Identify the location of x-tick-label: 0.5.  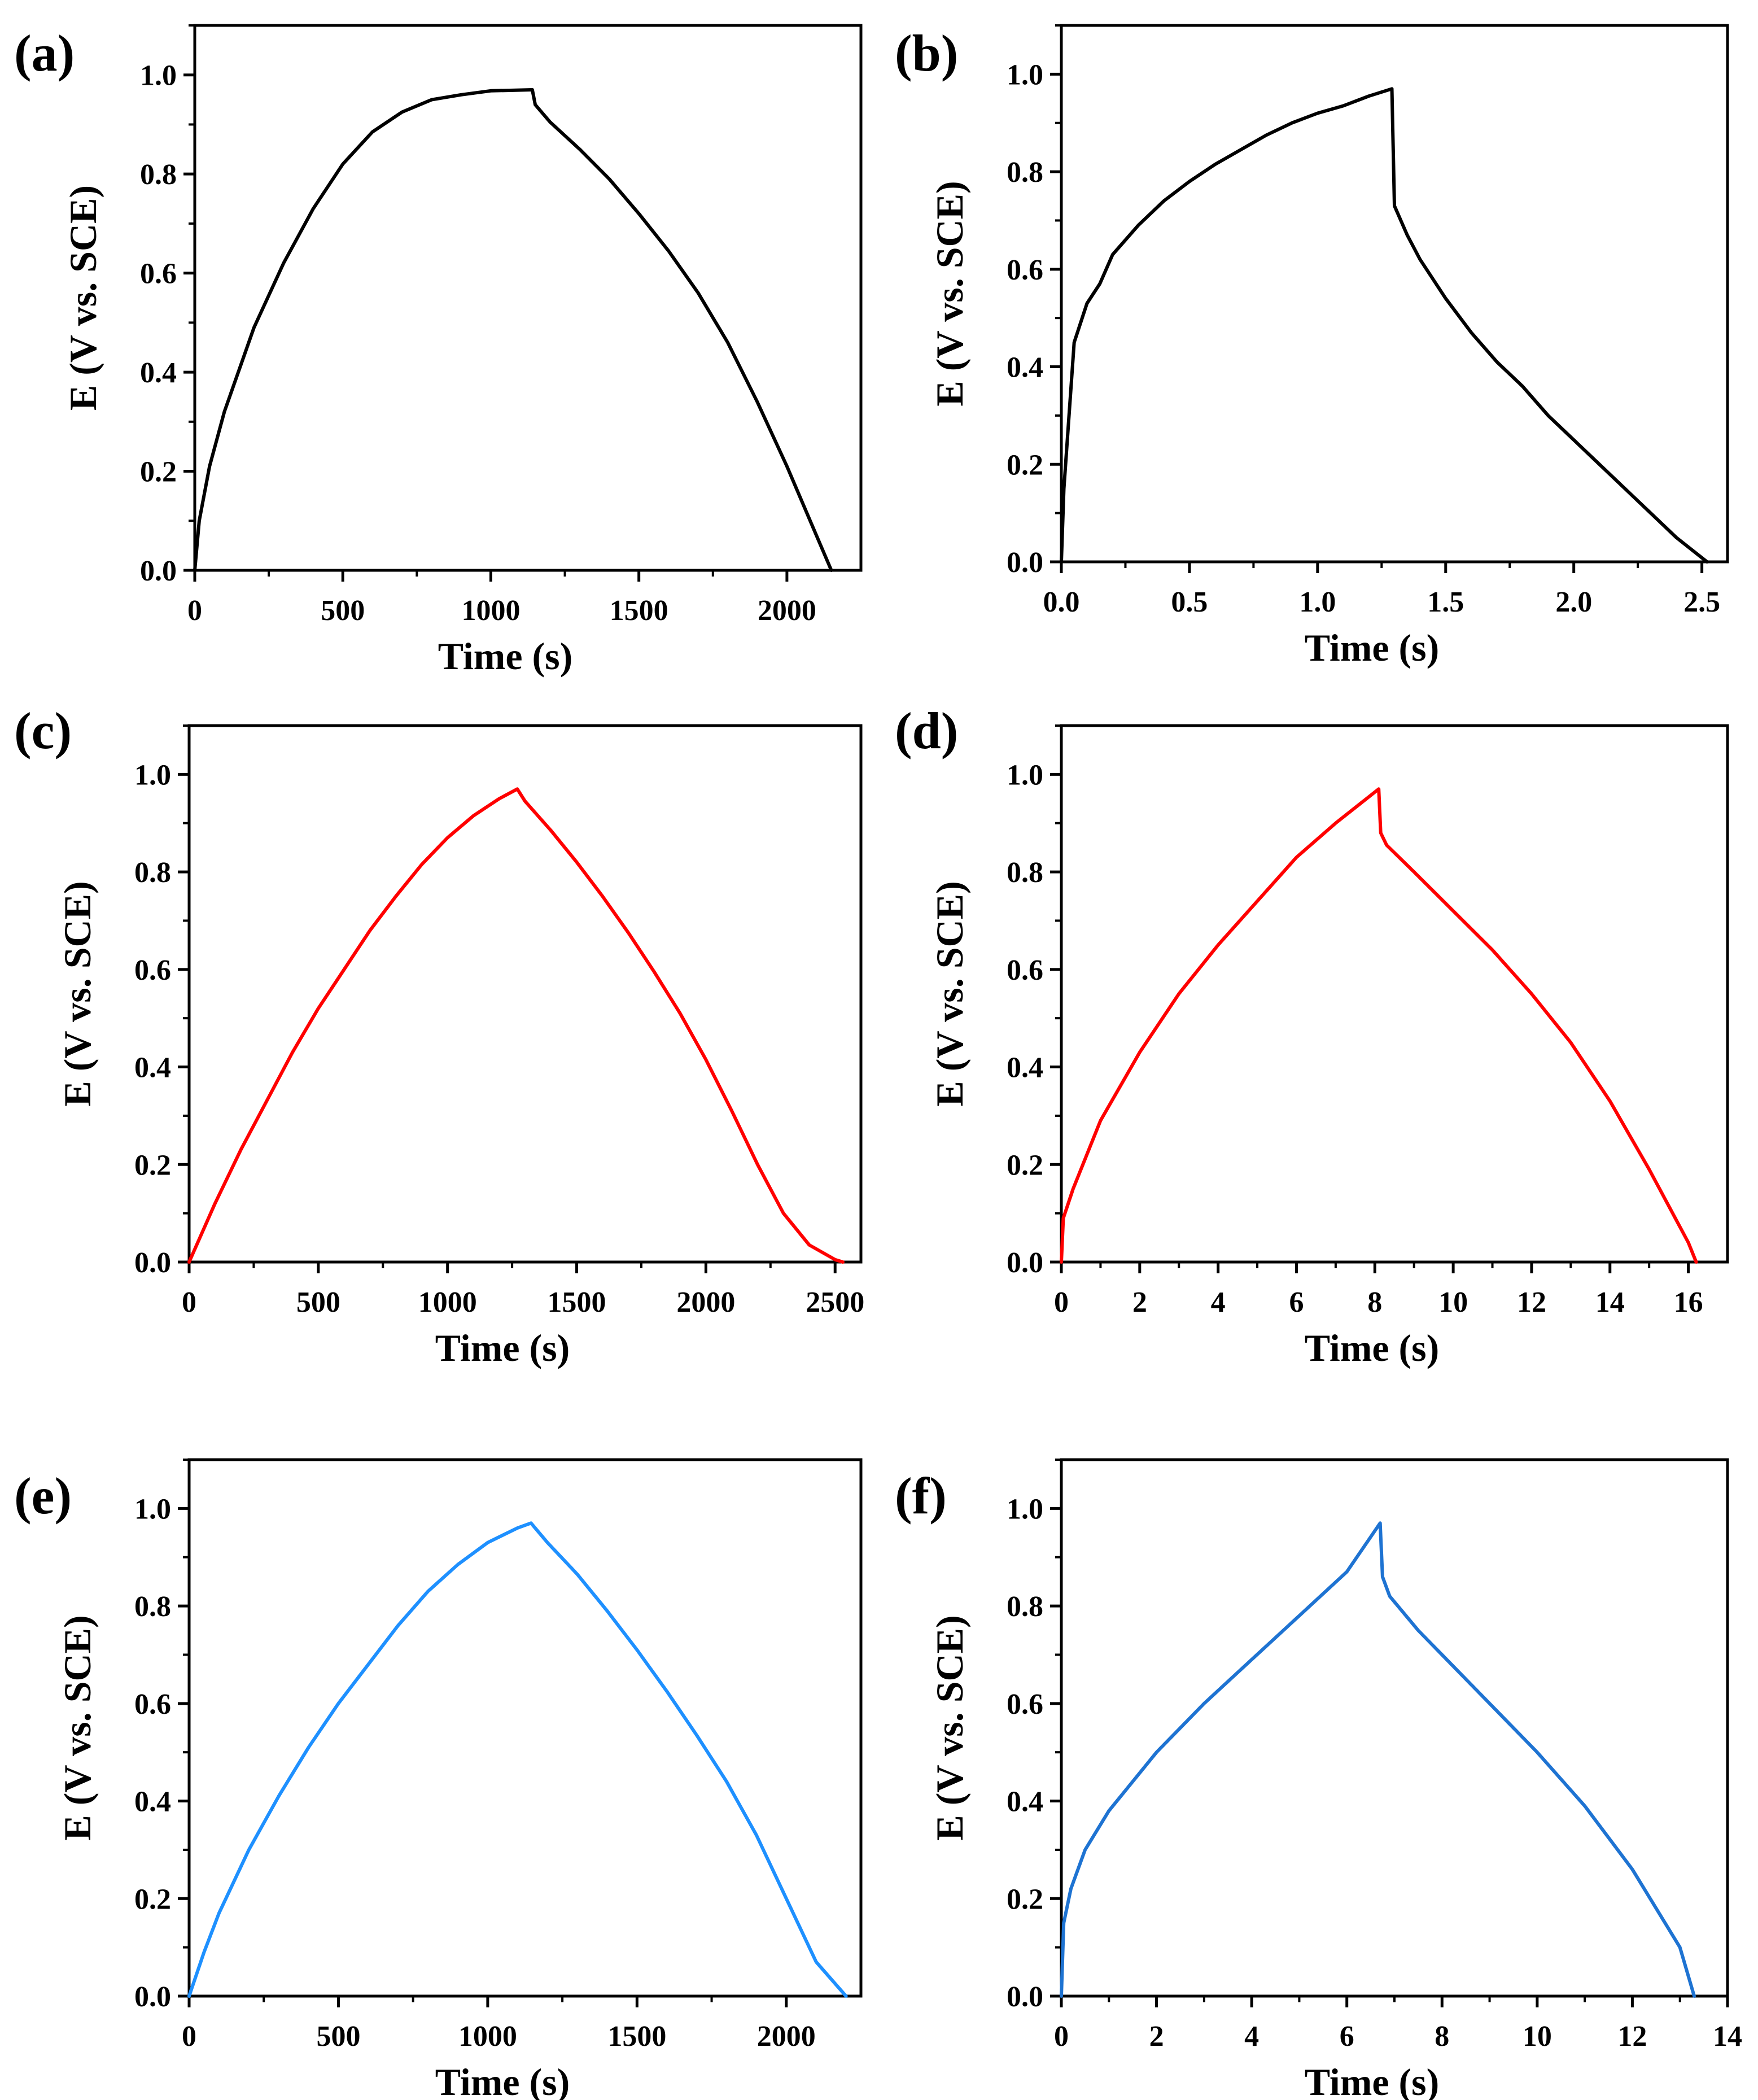
(1190, 602).